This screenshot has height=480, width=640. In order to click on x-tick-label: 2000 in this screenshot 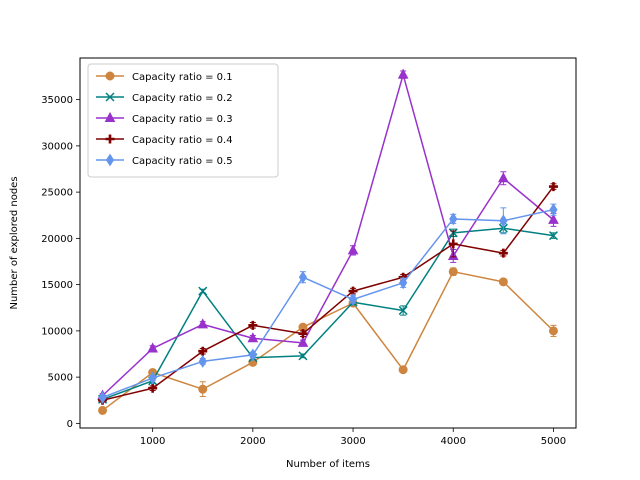, I will do `click(252, 441)`.